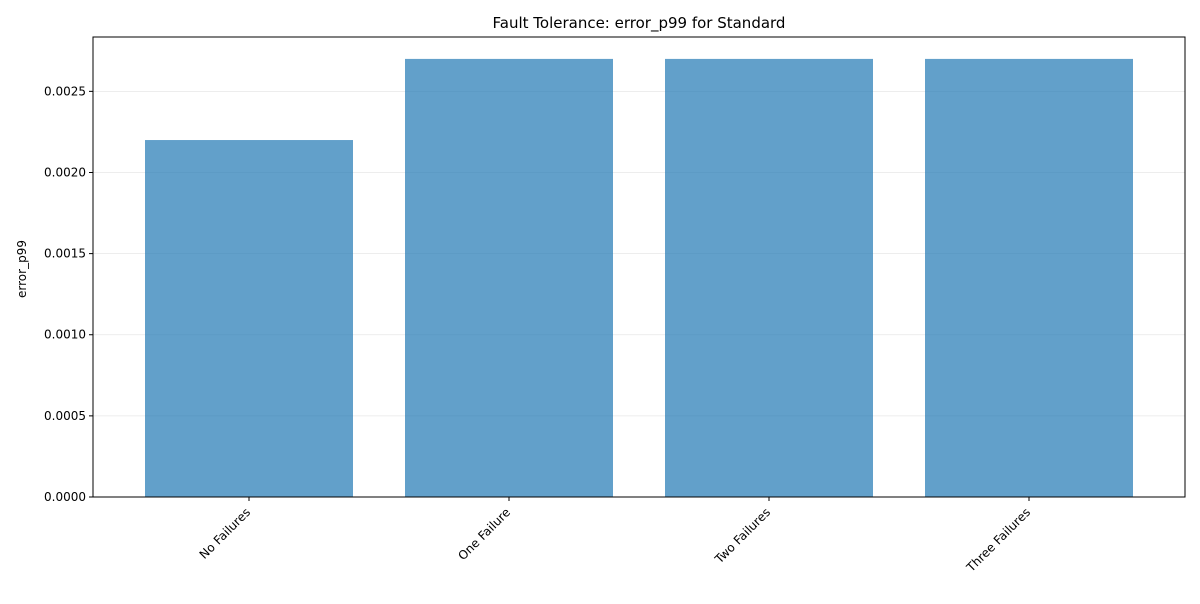  I want to click on y-tick-label: 0.0010, so click(65, 335).